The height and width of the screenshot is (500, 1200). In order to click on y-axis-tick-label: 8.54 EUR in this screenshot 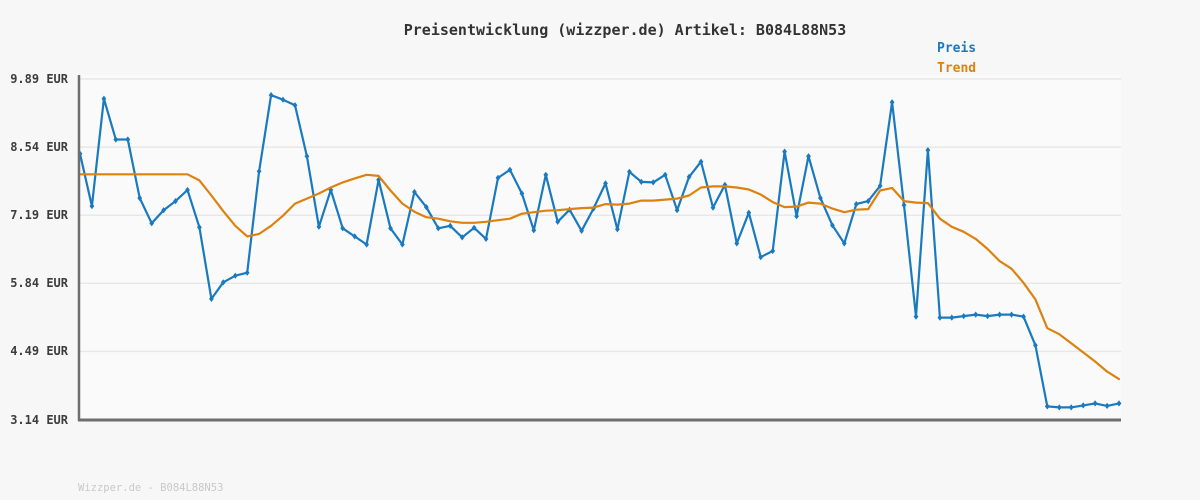, I will do `click(39, 147)`.